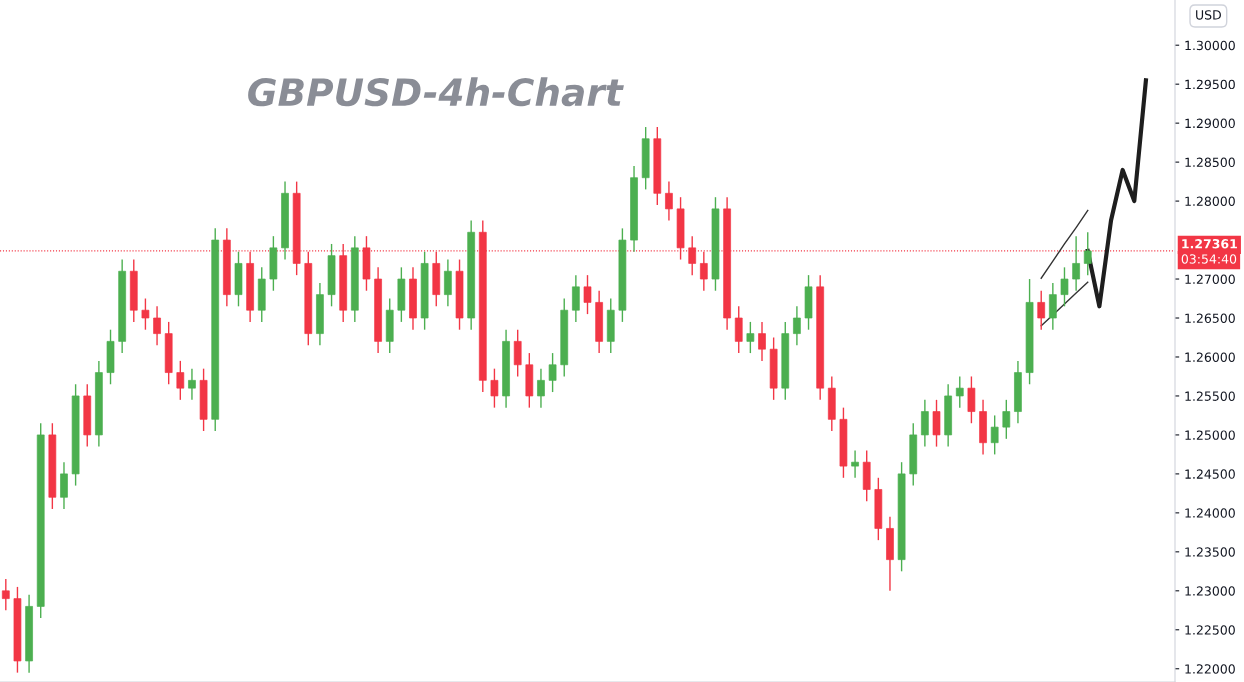 The width and height of the screenshot is (1244, 682). What do you see at coordinates (1210, 123) in the screenshot?
I see `y-tick-label: 1.29000` at bounding box center [1210, 123].